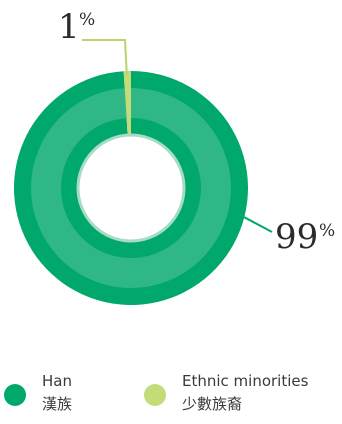  What do you see at coordinates (131, 188) in the screenshot?
I see `donut-center` at bounding box center [131, 188].